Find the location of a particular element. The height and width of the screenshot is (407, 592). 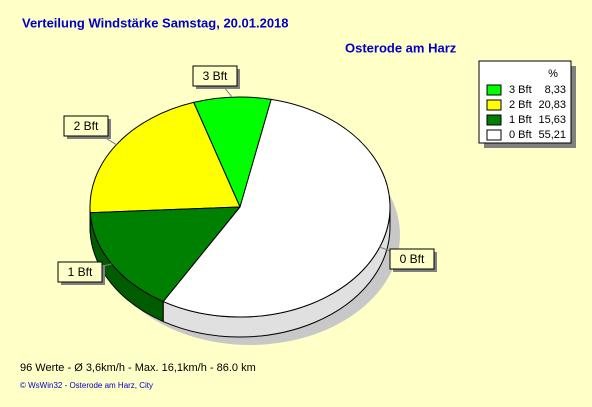

copyright: © WsWin32 - Osterode am Harz, City is located at coordinates (86, 385).